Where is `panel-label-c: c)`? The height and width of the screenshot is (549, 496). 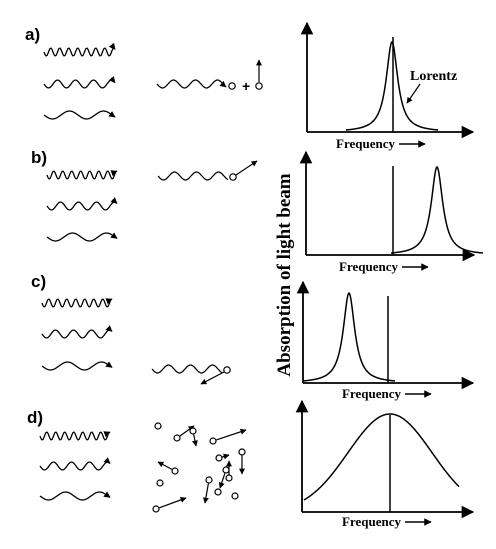
panel-label-c: c) is located at coordinates (38, 281).